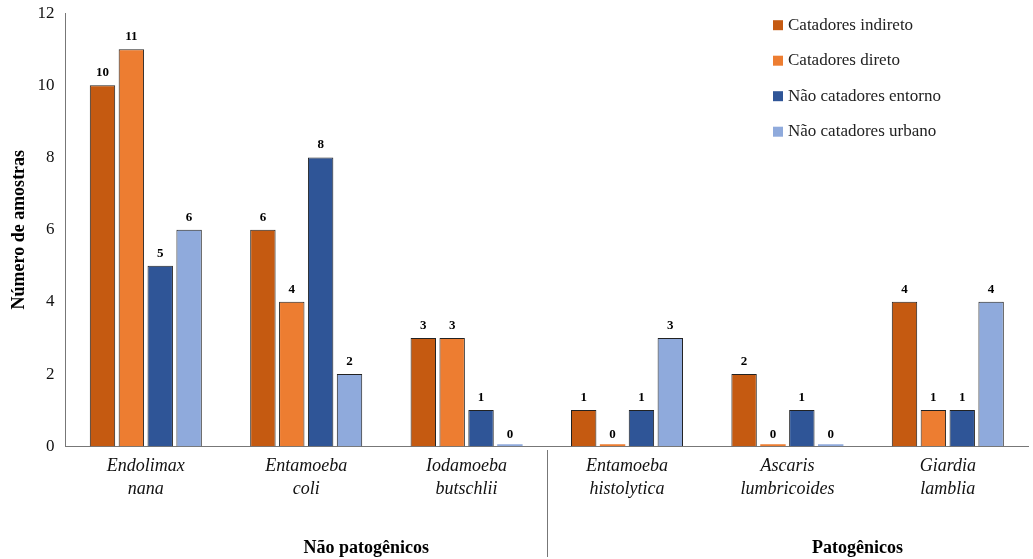 This screenshot has height=559, width=1033. Describe the element at coordinates (51, 301) in the screenshot. I see `y-tick-label: 4` at that location.